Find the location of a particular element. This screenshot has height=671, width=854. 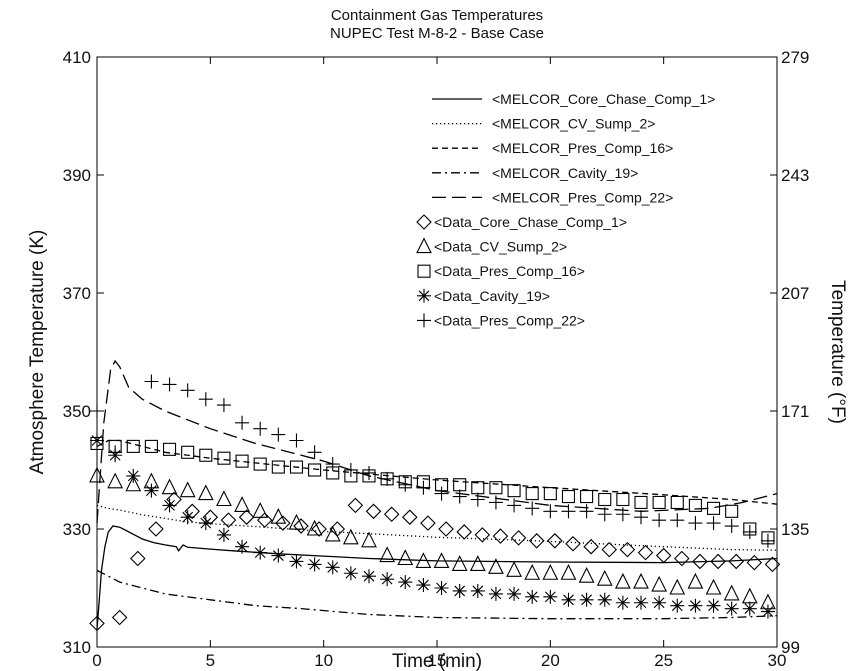

legend-label: <Data_Pres_Comp_22> is located at coordinates (509, 320).